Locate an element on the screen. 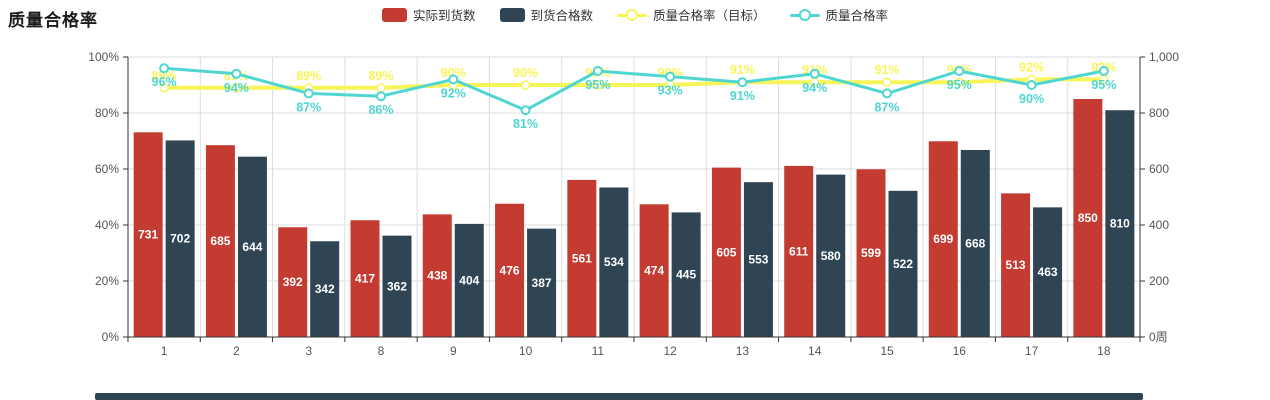  legend-item-2: 到货合格数 is located at coordinates (546, 14).